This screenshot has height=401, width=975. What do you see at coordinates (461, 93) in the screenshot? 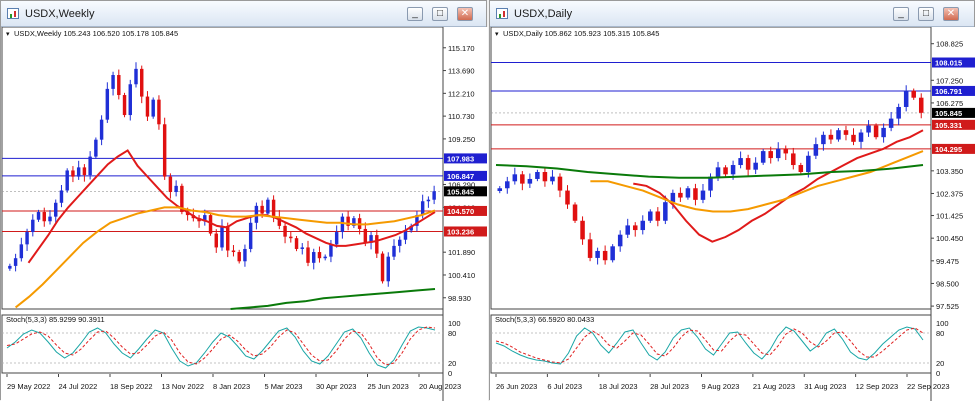
I see `price-scale-label: 112.210` at bounding box center [461, 93].